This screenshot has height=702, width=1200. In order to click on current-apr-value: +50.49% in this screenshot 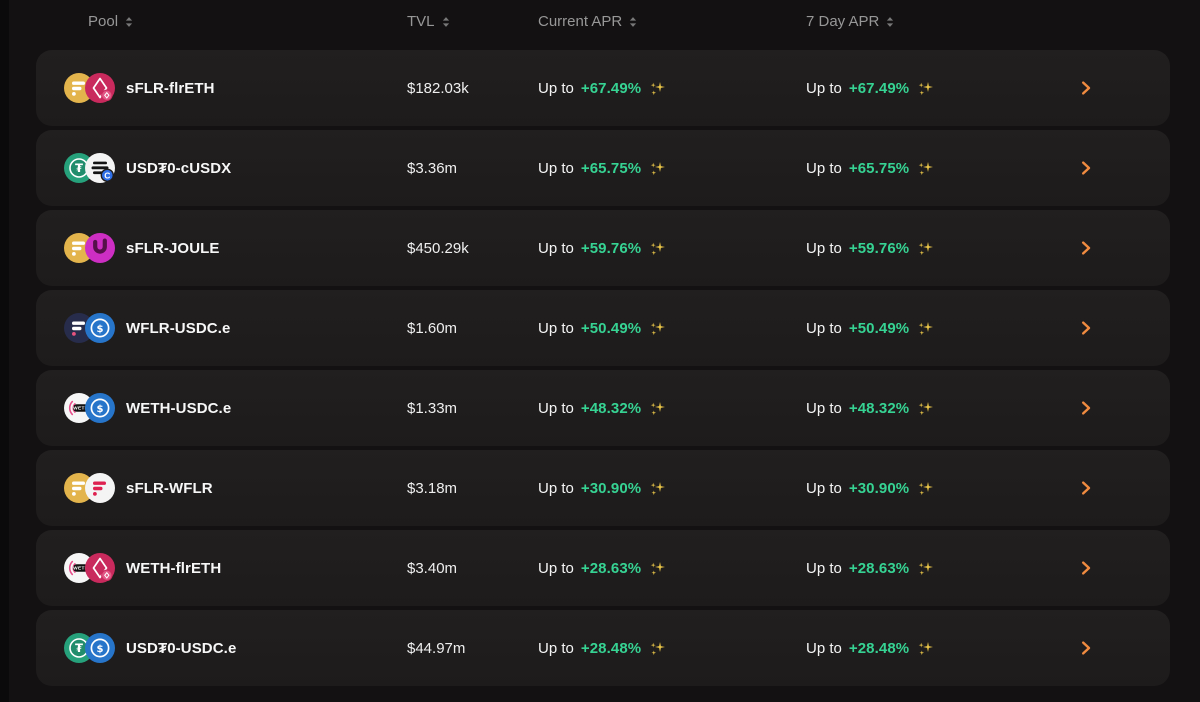, I will do `click(611, 328)`.